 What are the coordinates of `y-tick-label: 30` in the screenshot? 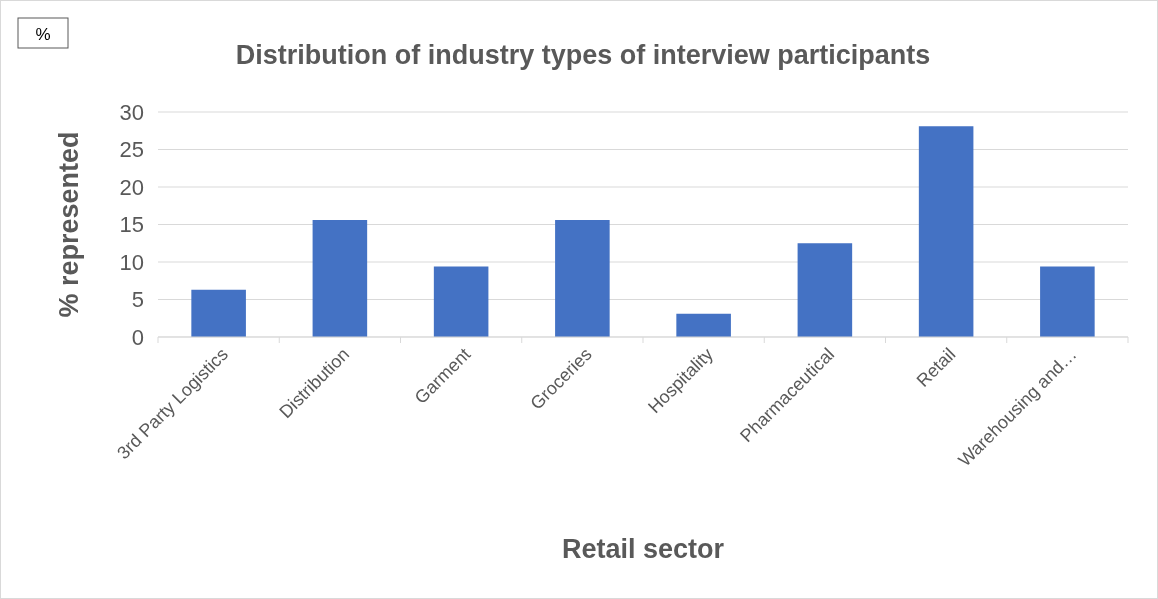 It's located at (131, 112).